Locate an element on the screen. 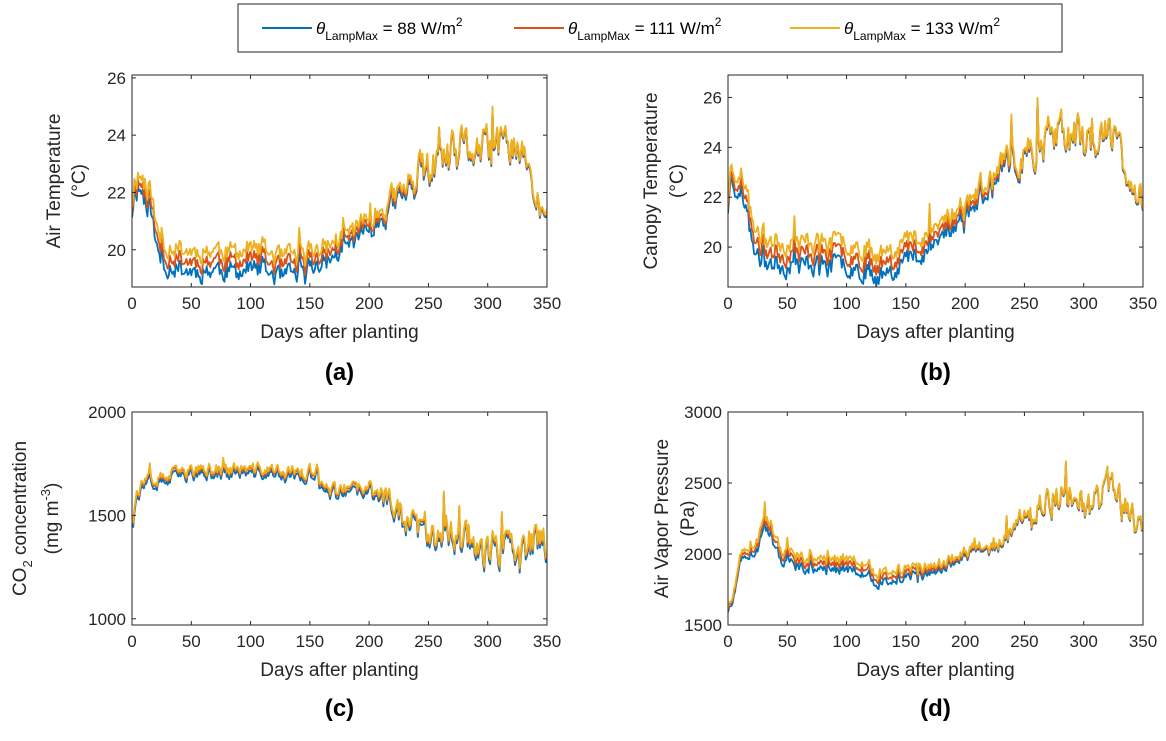 This screenshot has width=1166, height=741. legend-label-111: θLampMax = 111 W/m2 is located at coordinates (645, 29).